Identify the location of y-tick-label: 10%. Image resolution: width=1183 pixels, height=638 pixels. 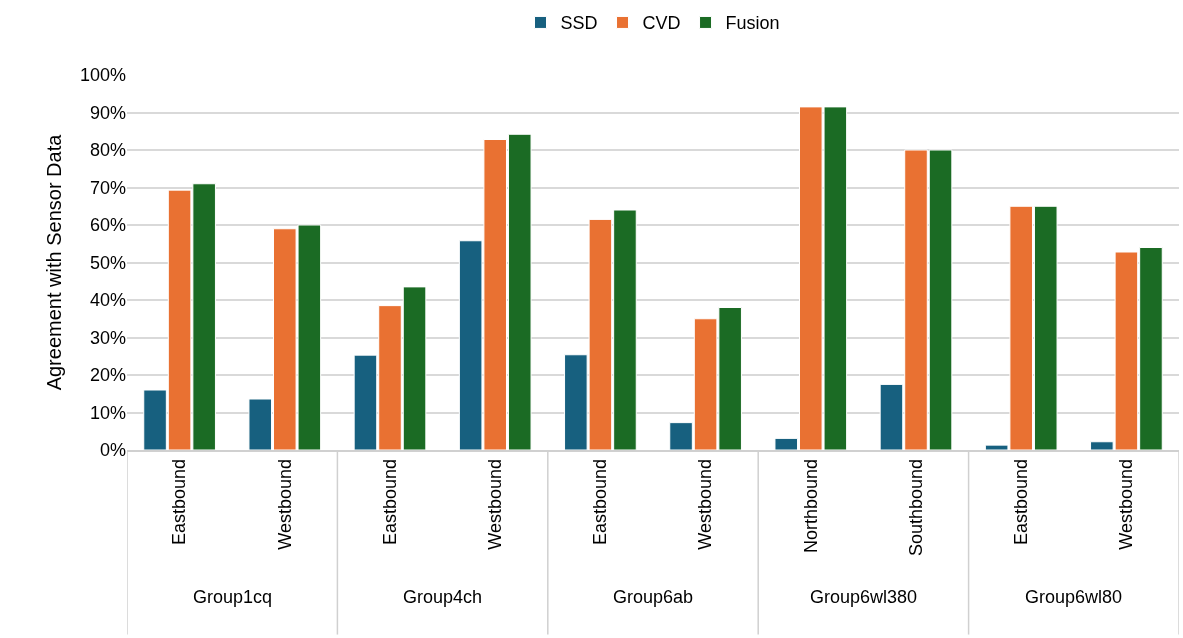
(107, 412).